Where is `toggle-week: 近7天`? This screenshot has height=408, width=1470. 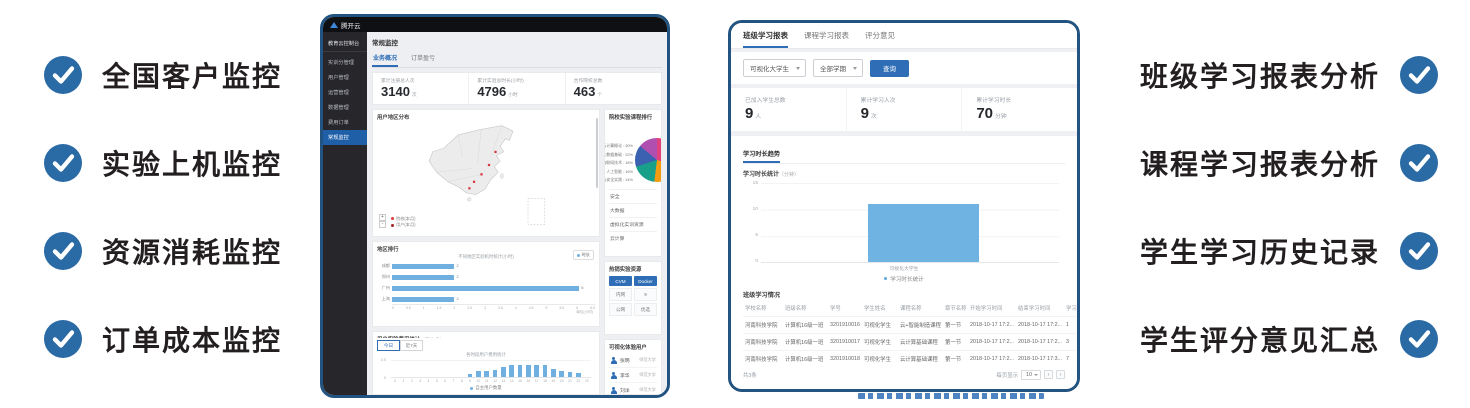
toggle-week: 近7天 is located at coordinates (411, 346).